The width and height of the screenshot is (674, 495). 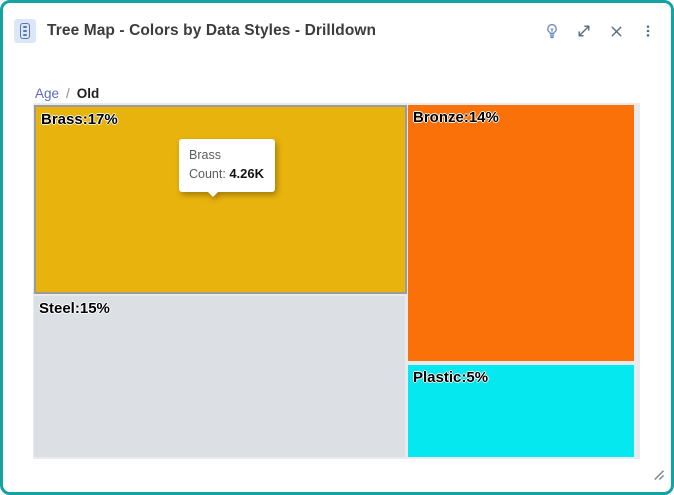 I want to click on tooltip-value-row: Count: 4.26K, so click(x=227, y=174).